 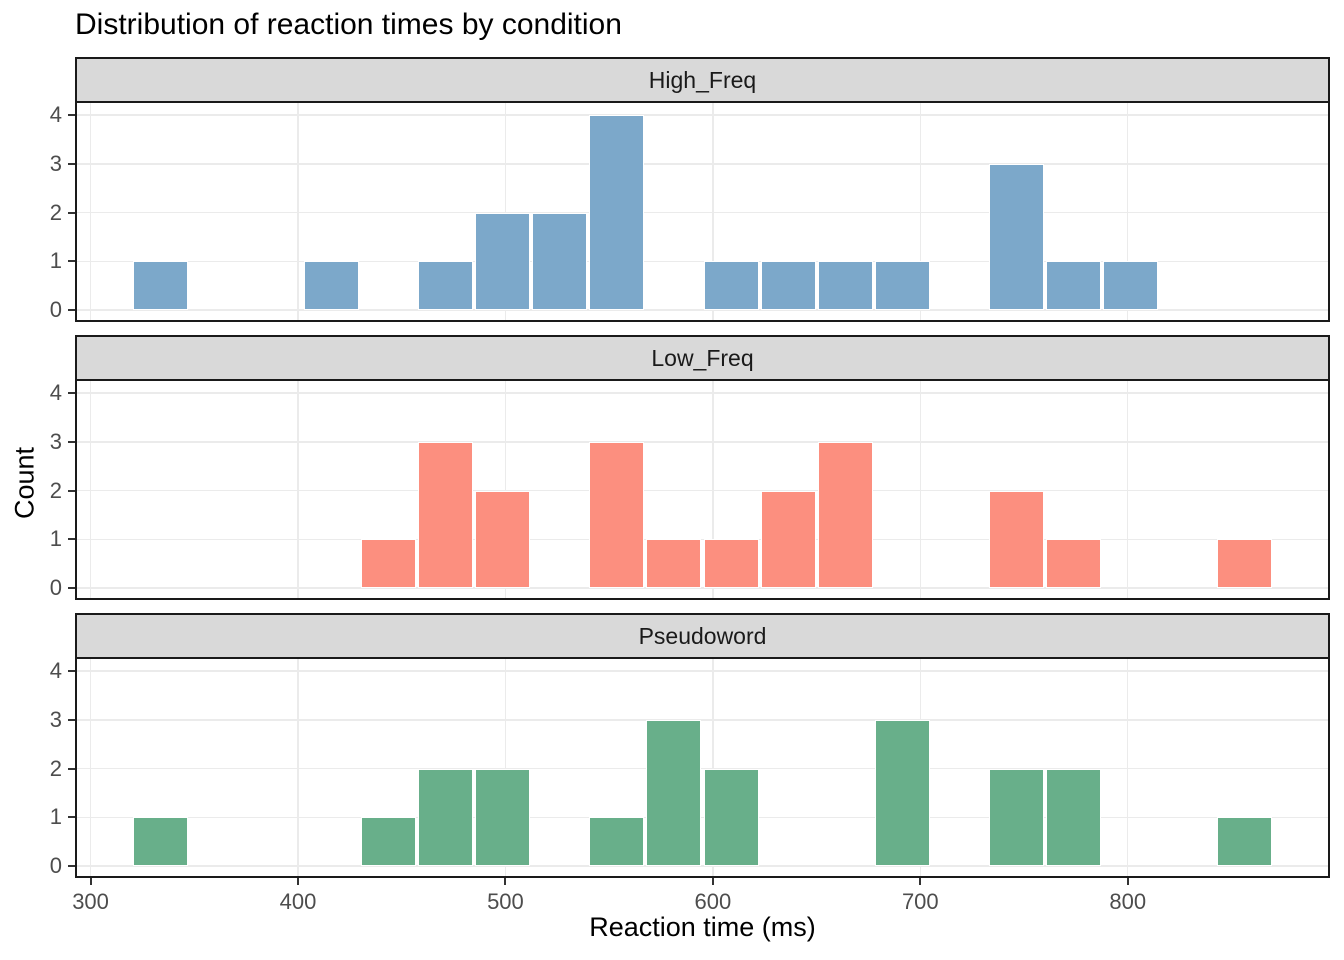 What do you see at coordinates (55, 587) in the screenshot?
I see `y-tick-label: 0` at bounding box center [55, 587].